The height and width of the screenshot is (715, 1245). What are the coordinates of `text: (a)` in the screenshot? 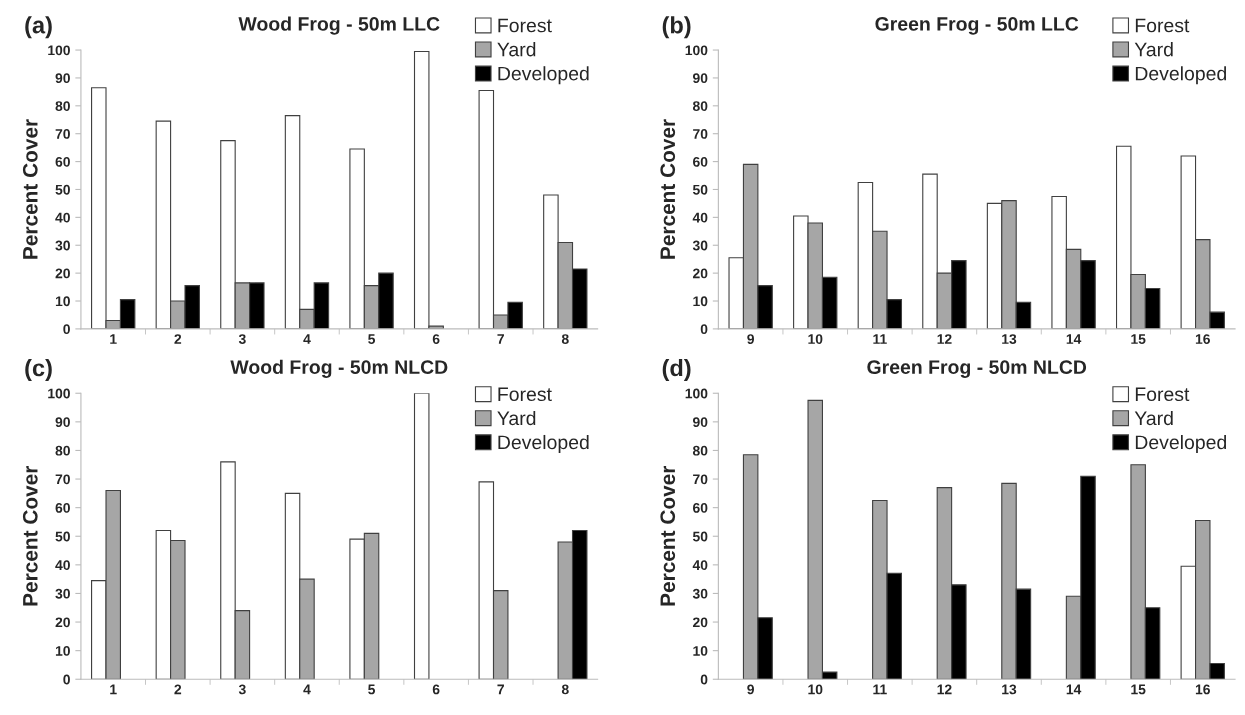 It's located at (38, 27).